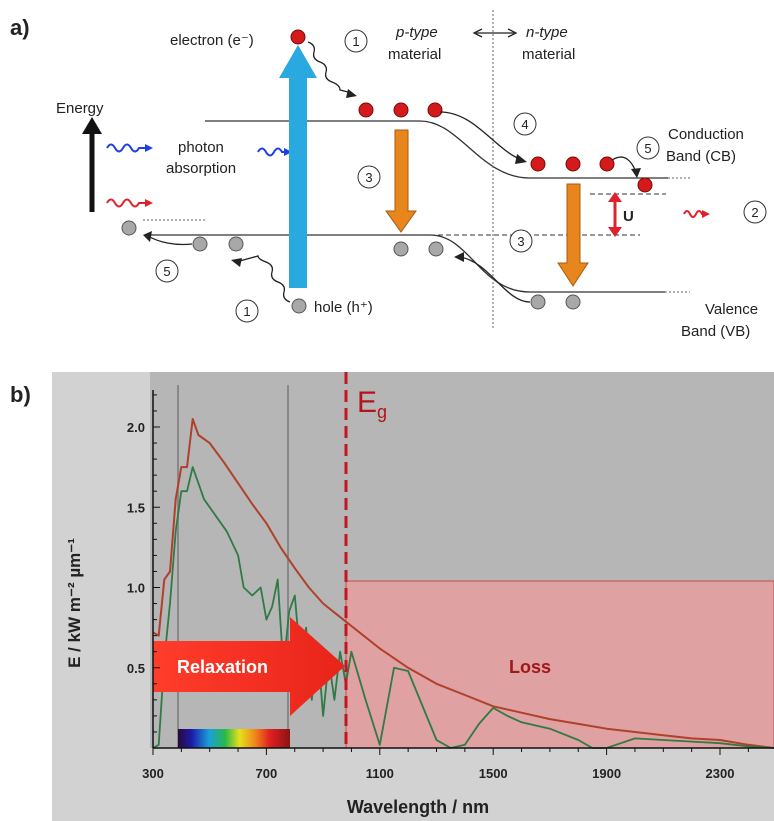 The width and height of the screenshot is (774, 821). Describe the element at coordinates (170, 240) in the screenshot. I see `escape-arrow-vb` at that location.